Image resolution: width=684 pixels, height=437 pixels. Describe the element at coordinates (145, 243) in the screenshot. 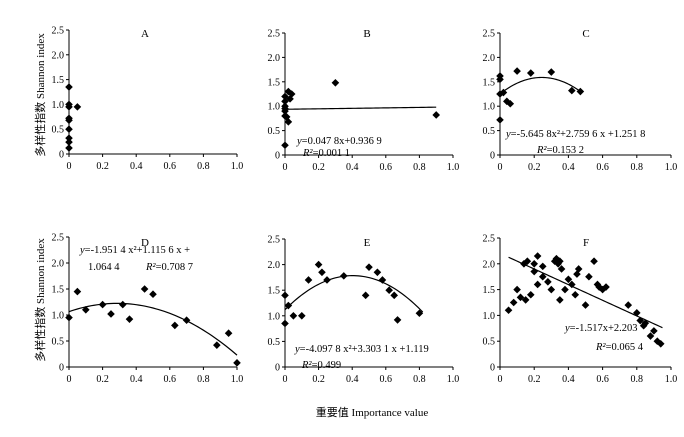

I see `panel-label: D` at that location.